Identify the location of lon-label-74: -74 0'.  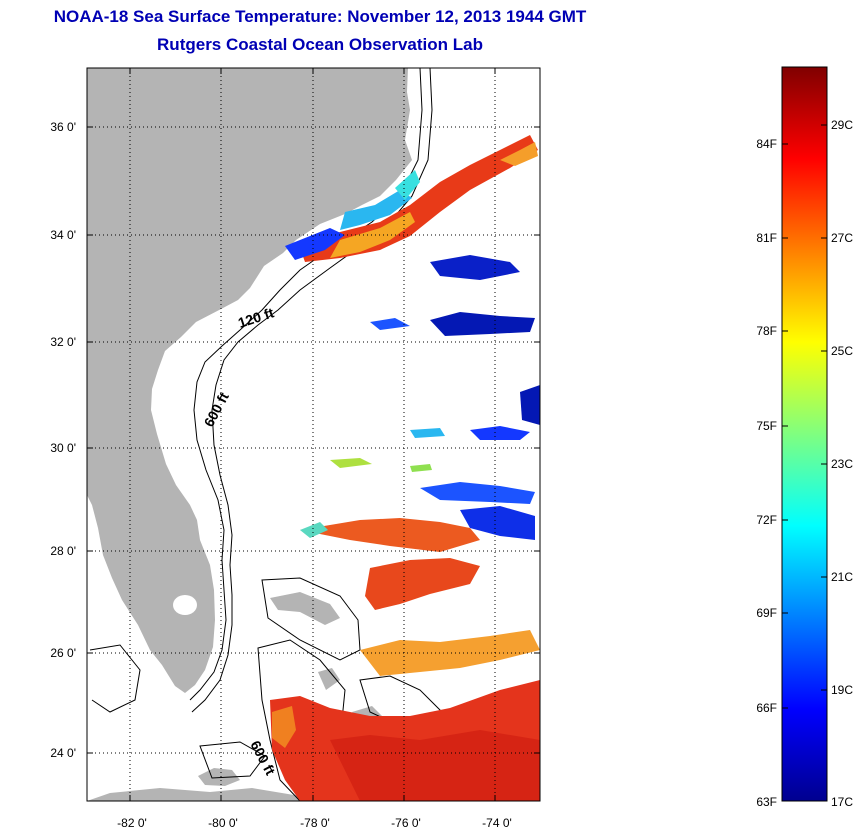
(497, 823).